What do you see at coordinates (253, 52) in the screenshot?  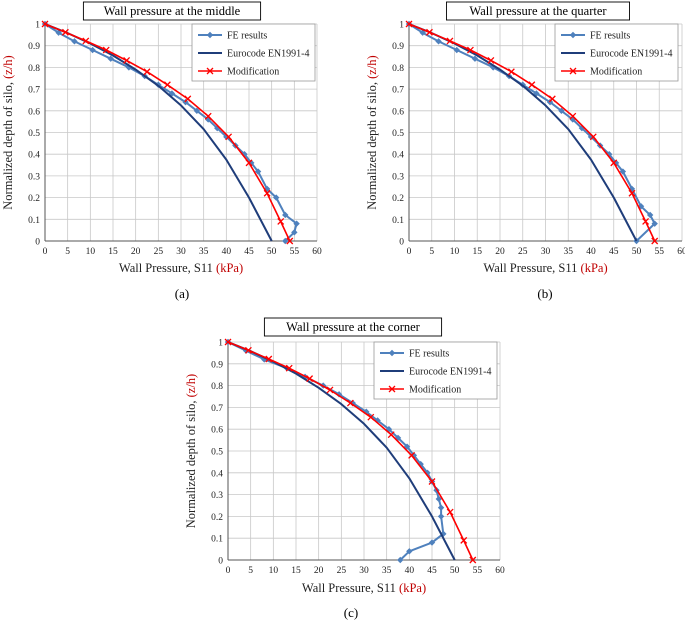 I see `legend: FE results Eurocode EN1991-4 Modification` at bounding box center [253, 52].